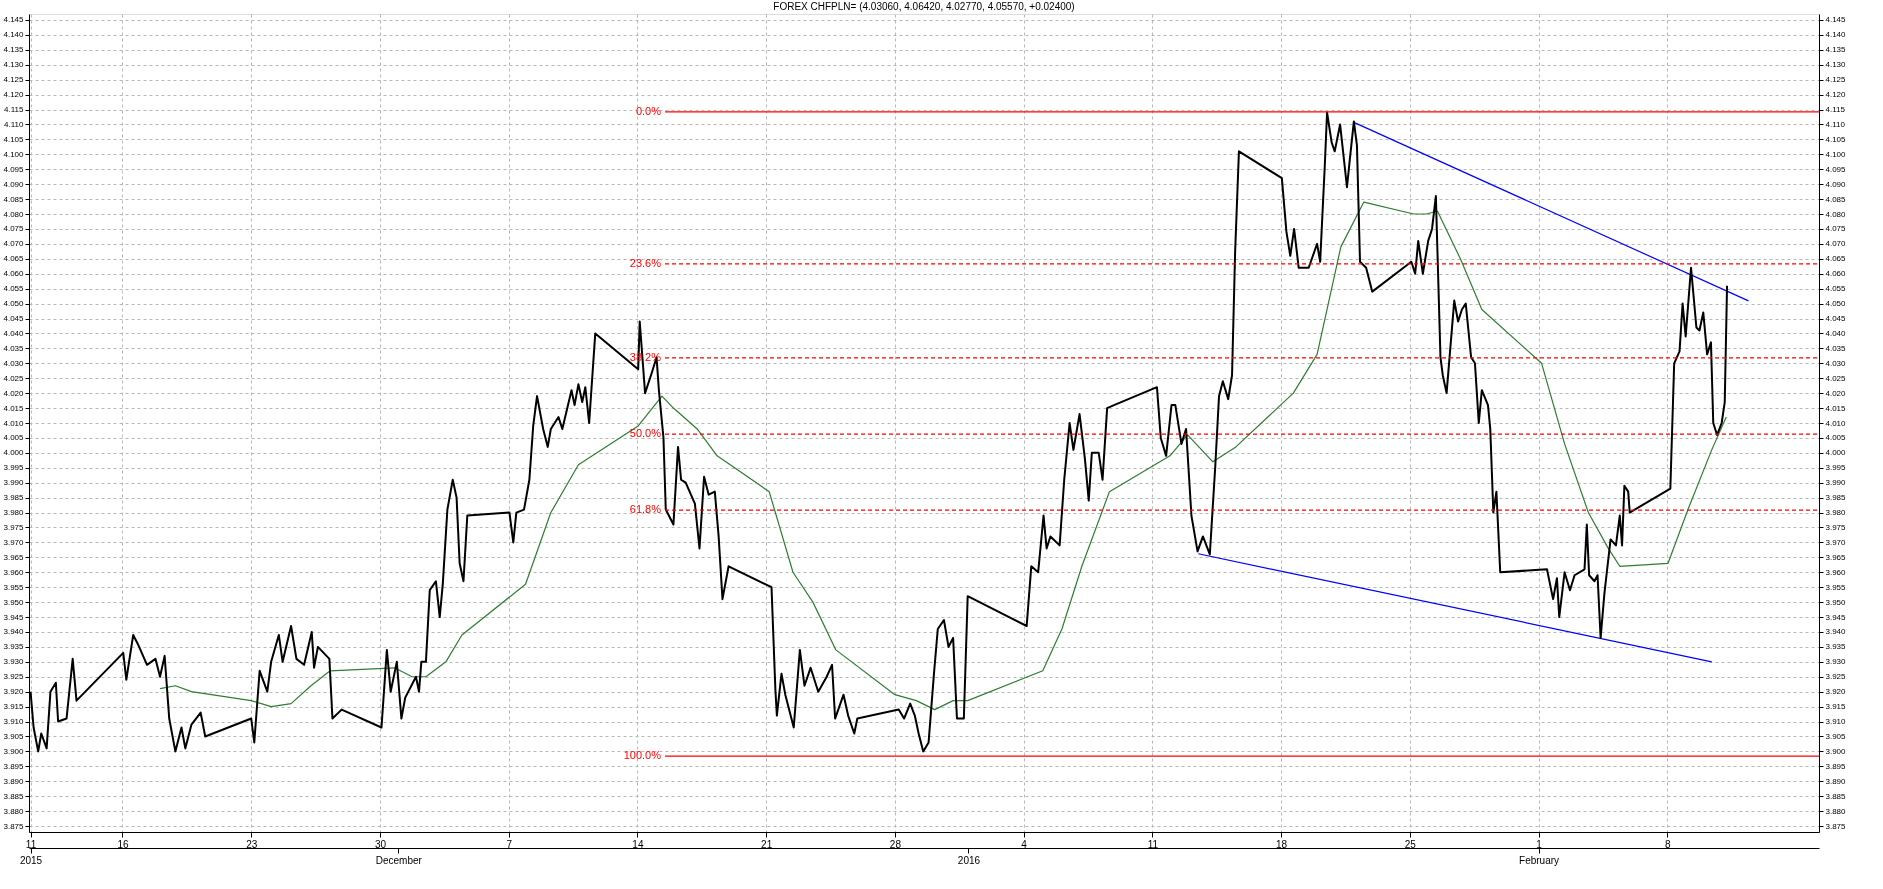 The width and height of the screenshot is (1883, 889). I want to click on y2-tick-label: 4.060, so click(1836, 274).